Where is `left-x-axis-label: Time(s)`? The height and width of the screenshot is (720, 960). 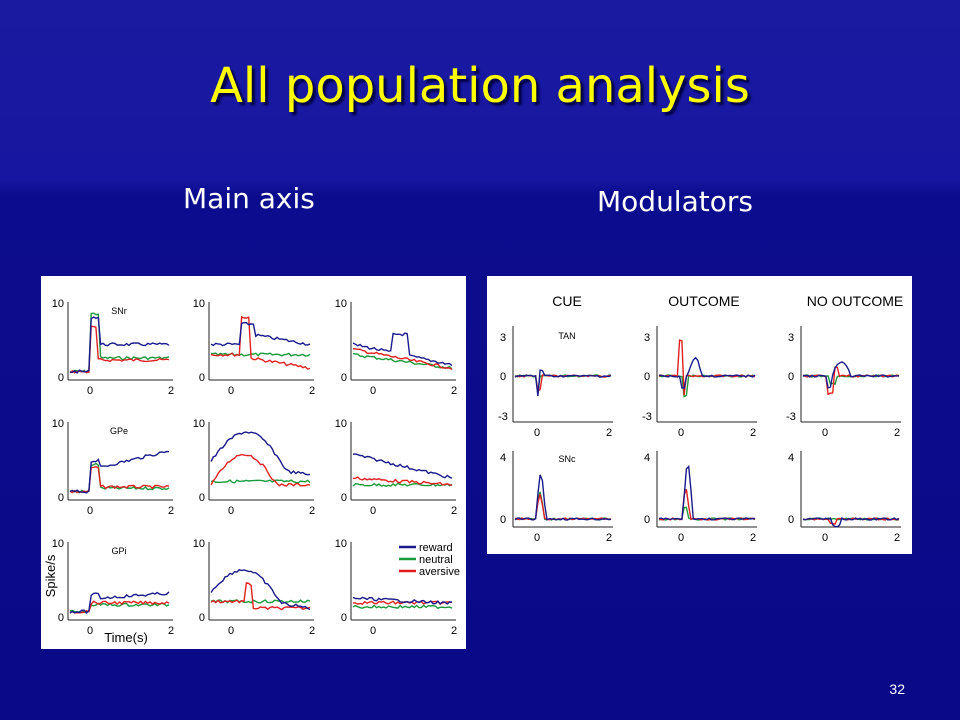
left-x-axis-label: Time(s) is located at coordinates (126, 637).